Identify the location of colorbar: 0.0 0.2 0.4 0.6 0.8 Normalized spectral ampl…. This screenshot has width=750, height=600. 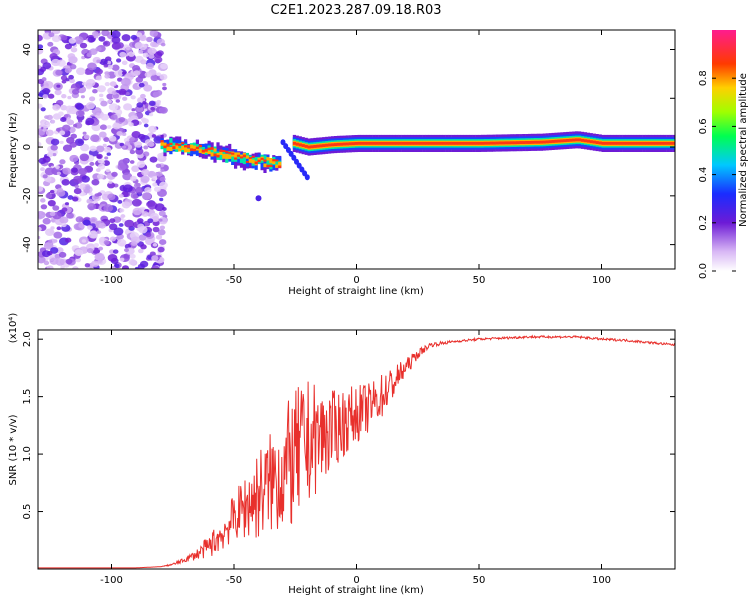
(723, 154).